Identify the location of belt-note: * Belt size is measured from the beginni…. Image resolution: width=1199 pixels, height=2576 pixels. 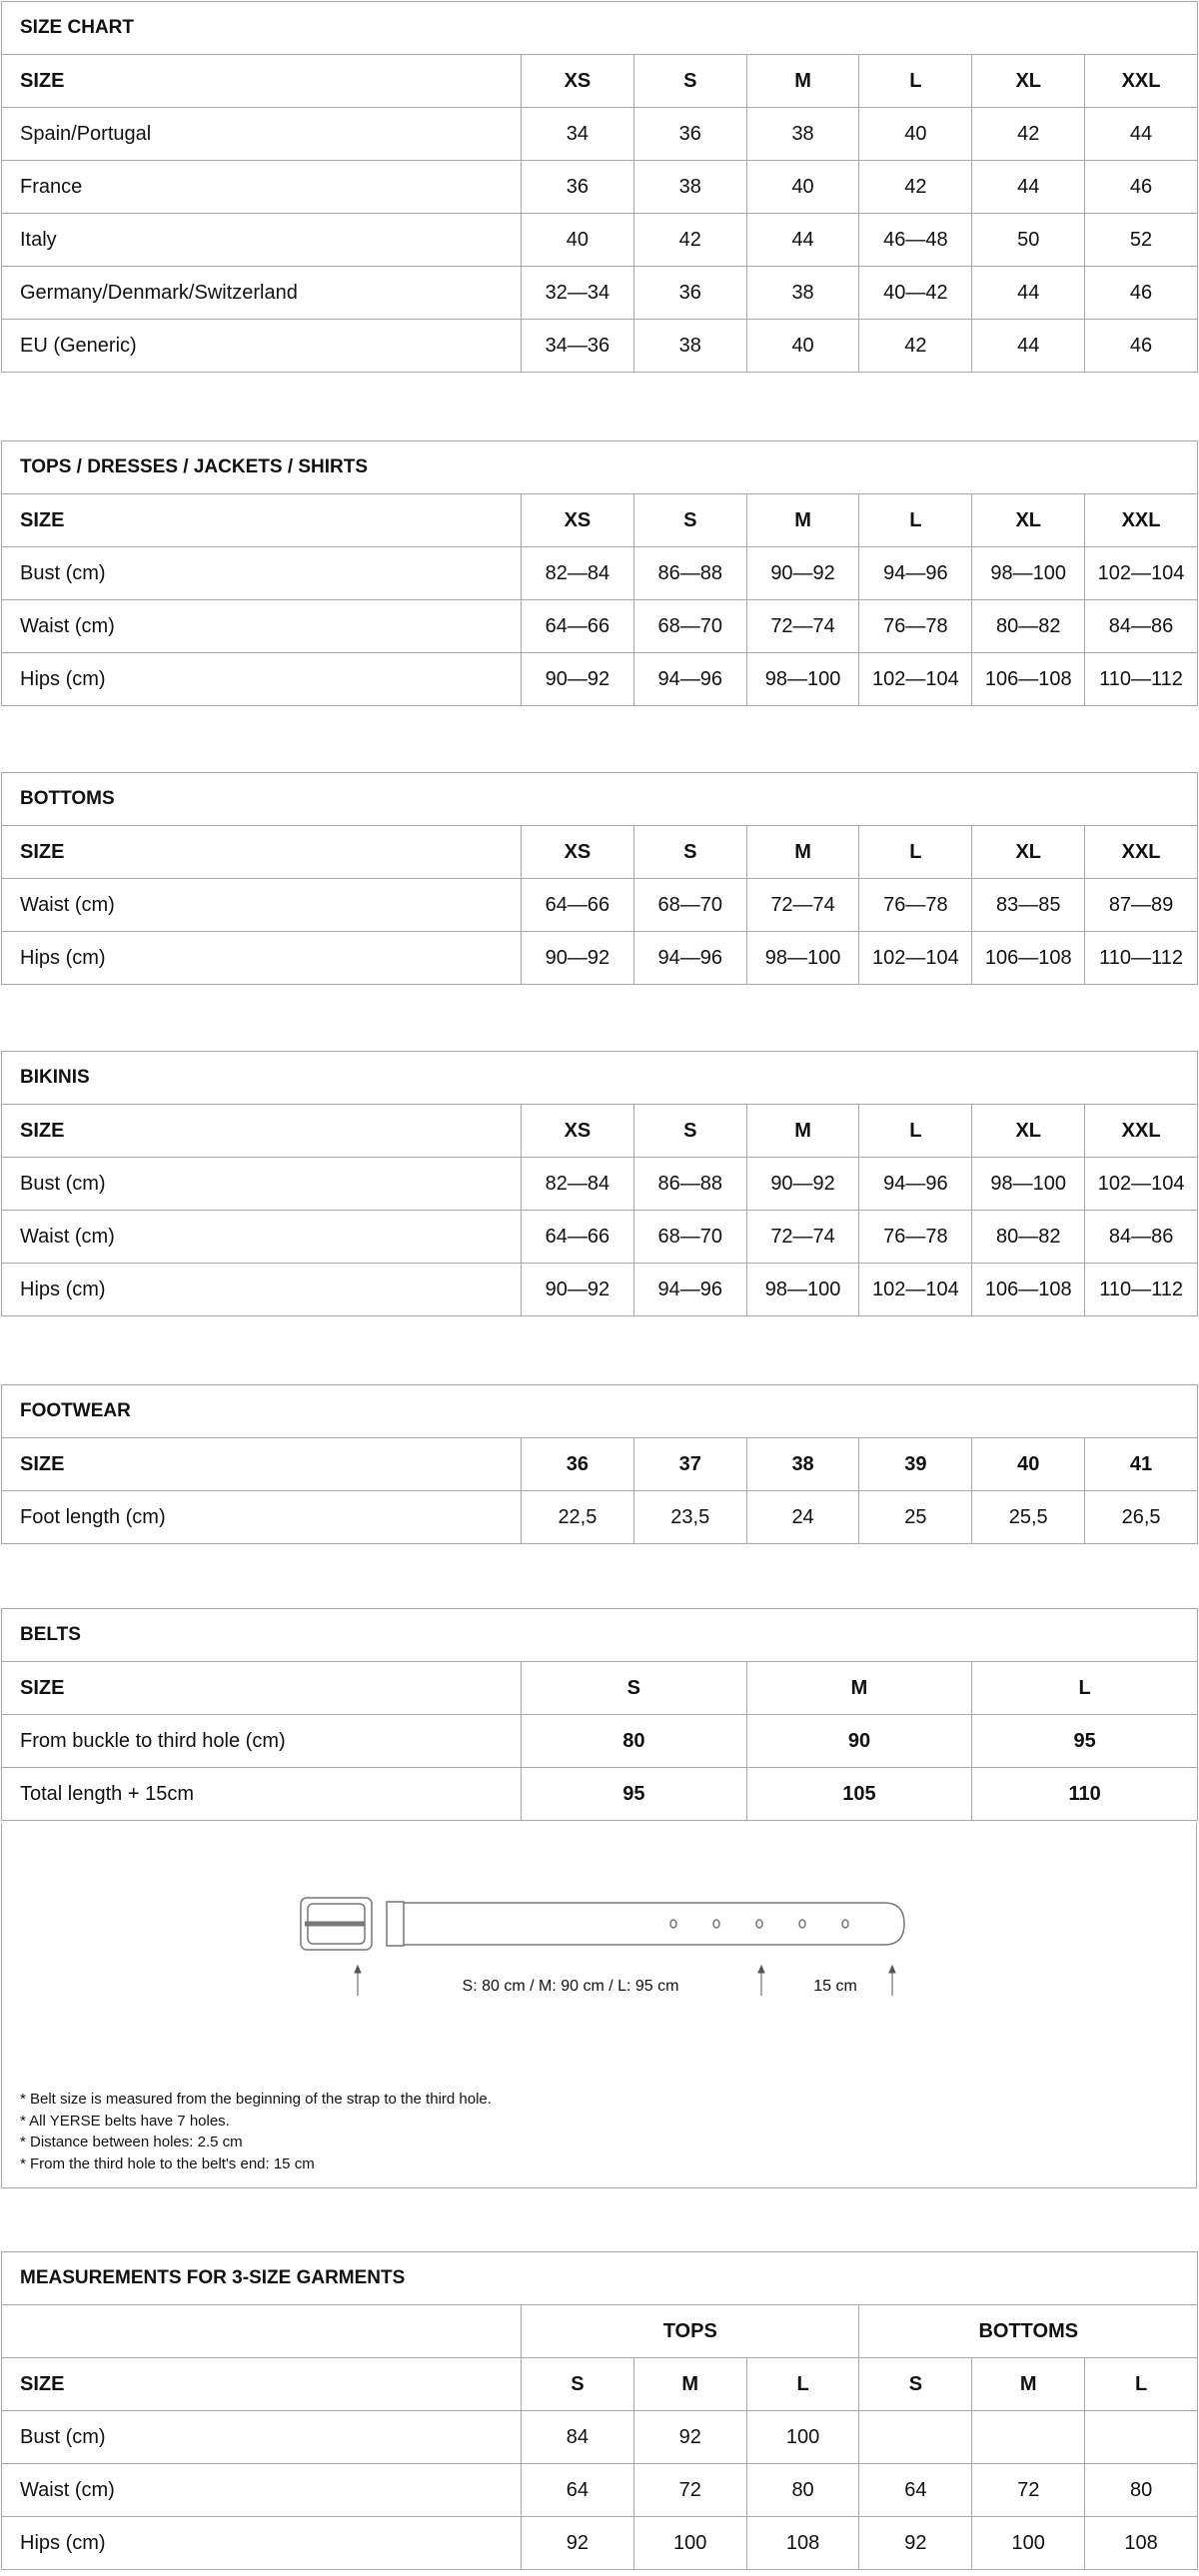
(256, 2099).